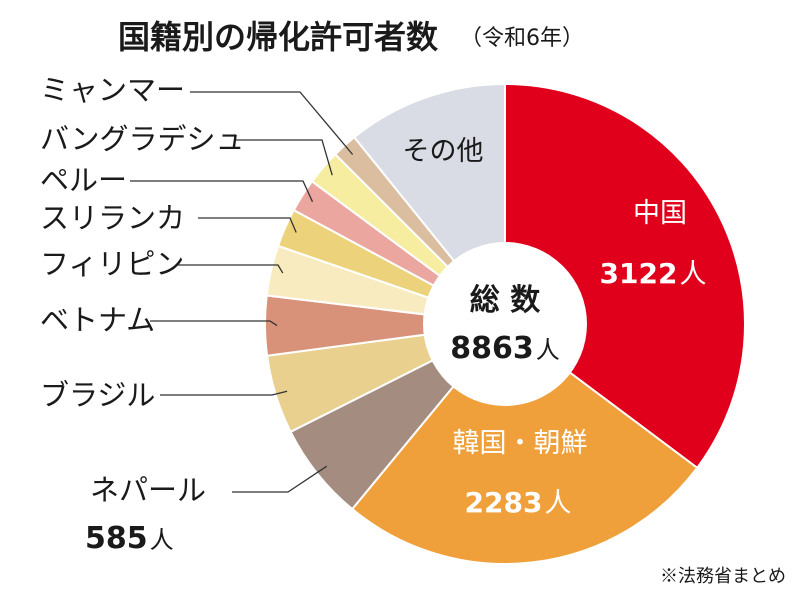  Describe the element at coordinates (97, 395) in the screenshot. I see `slice-label-name: ブラジル` at that location.